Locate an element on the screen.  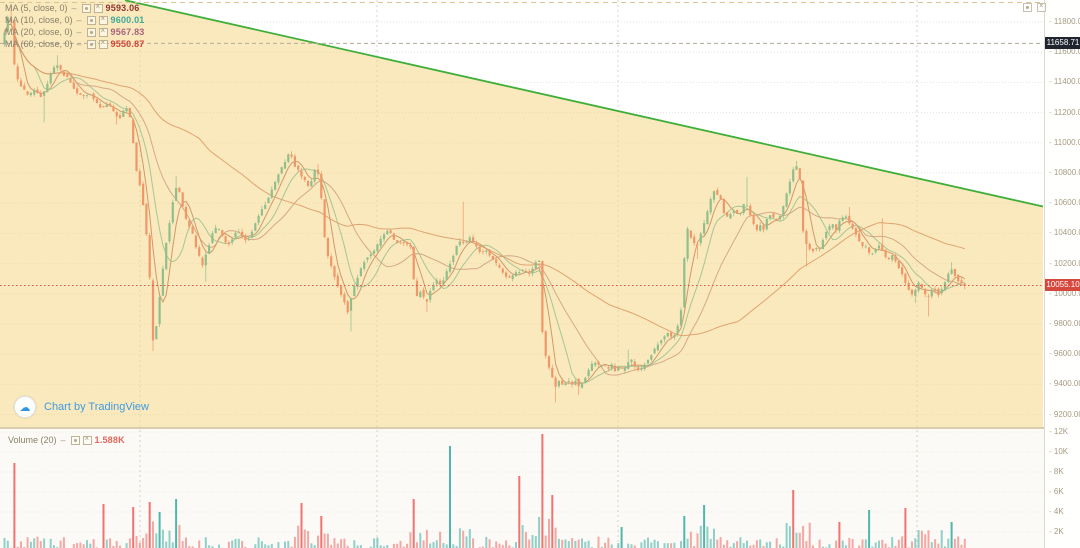
attribution-text: Chart by TradingView is located at coordinates (96, 407).